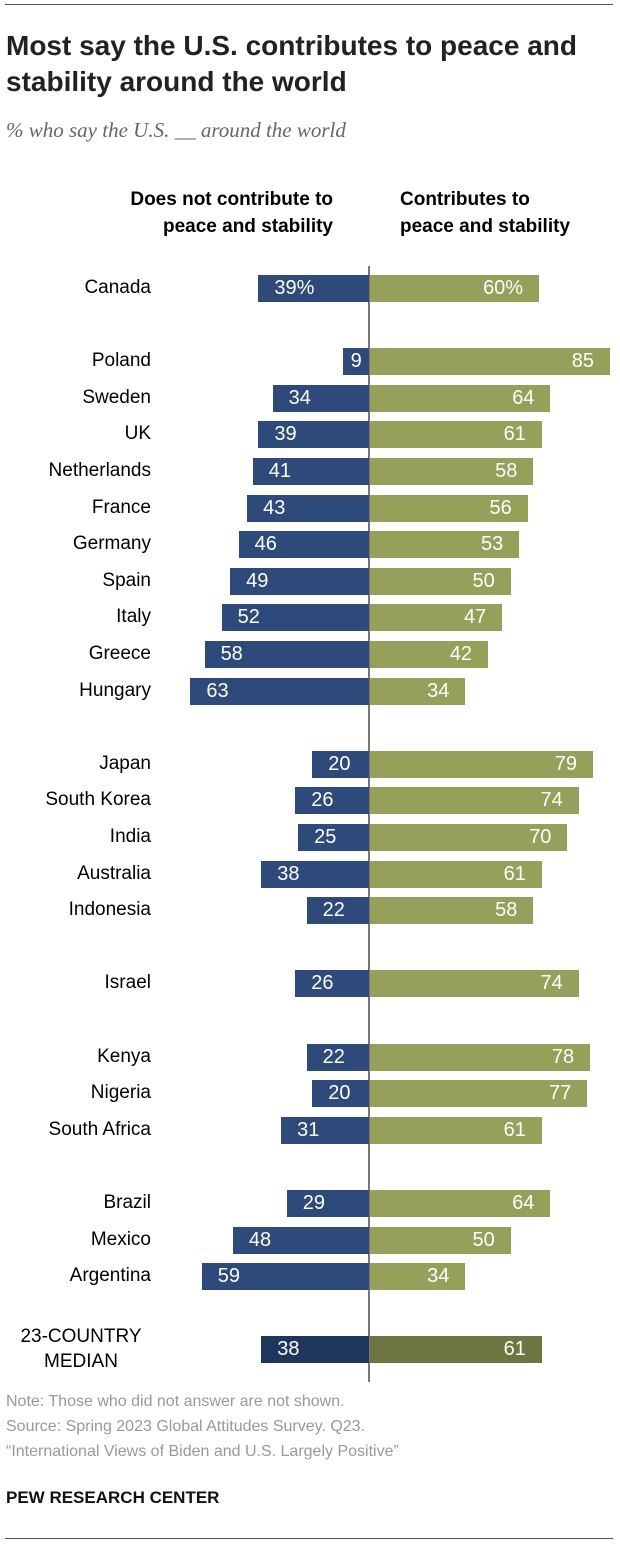  Describe the element at coordinates (474, 984) in the screenshot. I see `bar-contributes: 74` at that location.